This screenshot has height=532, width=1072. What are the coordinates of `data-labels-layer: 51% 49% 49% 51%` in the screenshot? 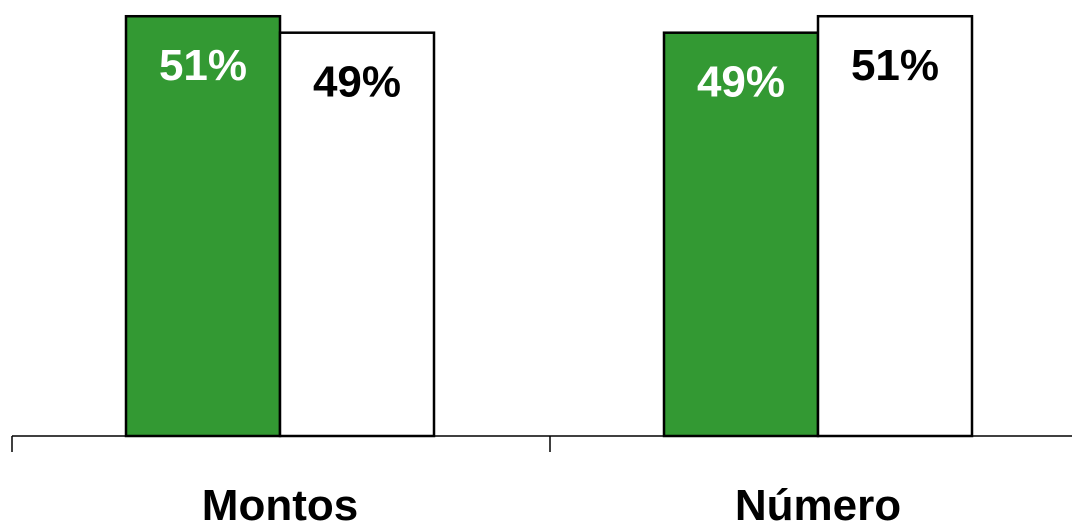 It's located at (549, 73).